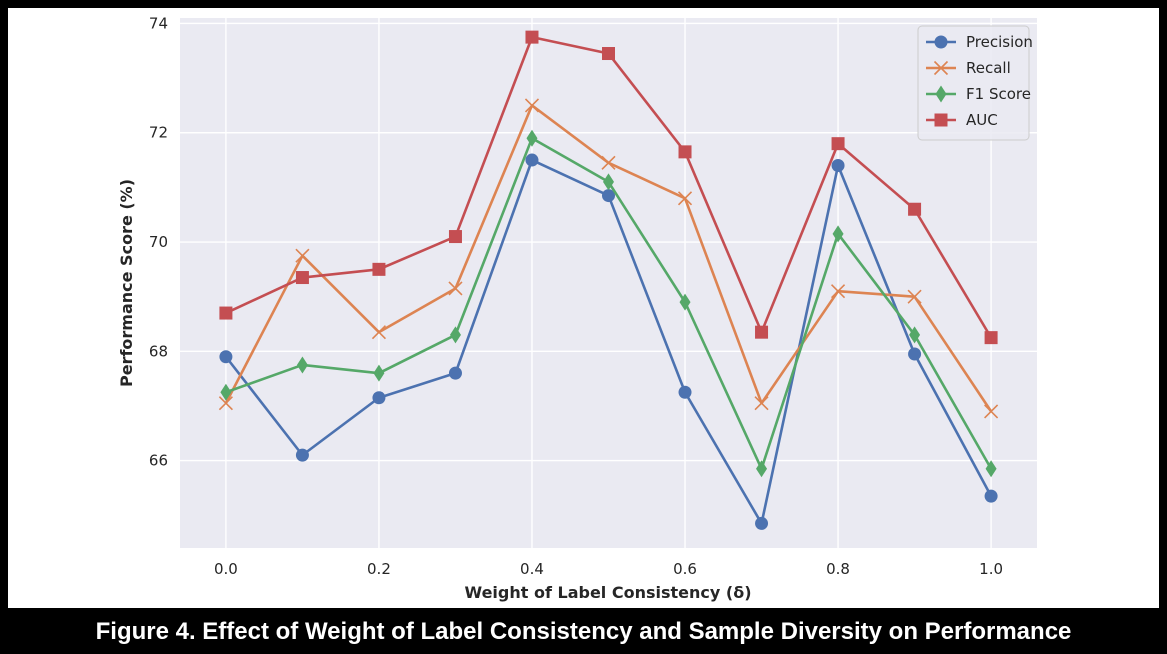 This screenshot has width=1167, height=654. Describe the element at coordinates (158, 133) in the screenshot. I see `y-tick-label: 72` at that location.